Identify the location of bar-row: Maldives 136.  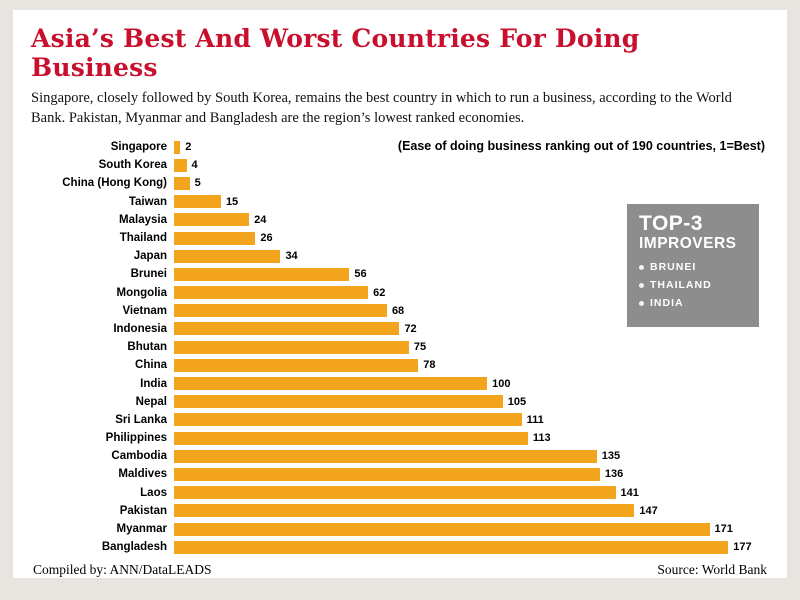
(400, 474).